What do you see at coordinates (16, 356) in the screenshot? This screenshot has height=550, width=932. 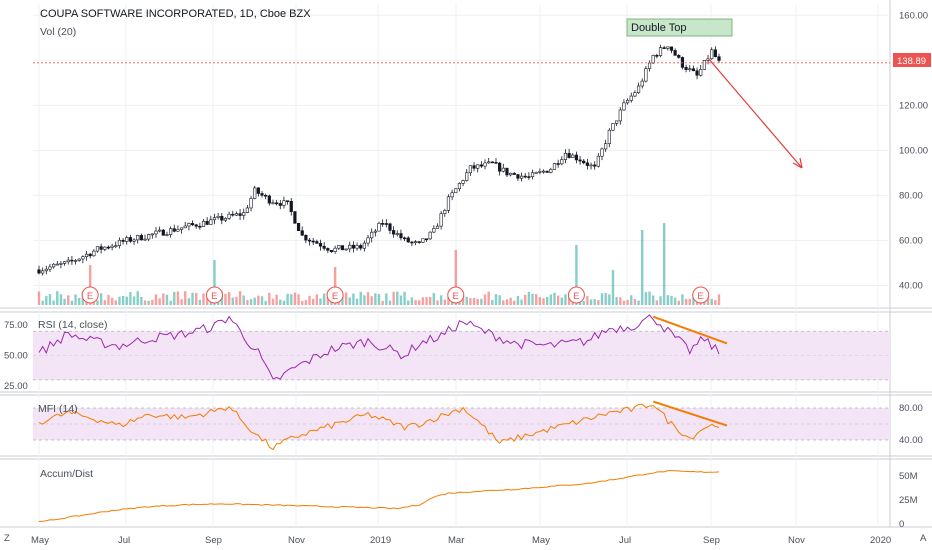 I see `indicator-tick-label: 50.00` at bounding box center [16, 356].